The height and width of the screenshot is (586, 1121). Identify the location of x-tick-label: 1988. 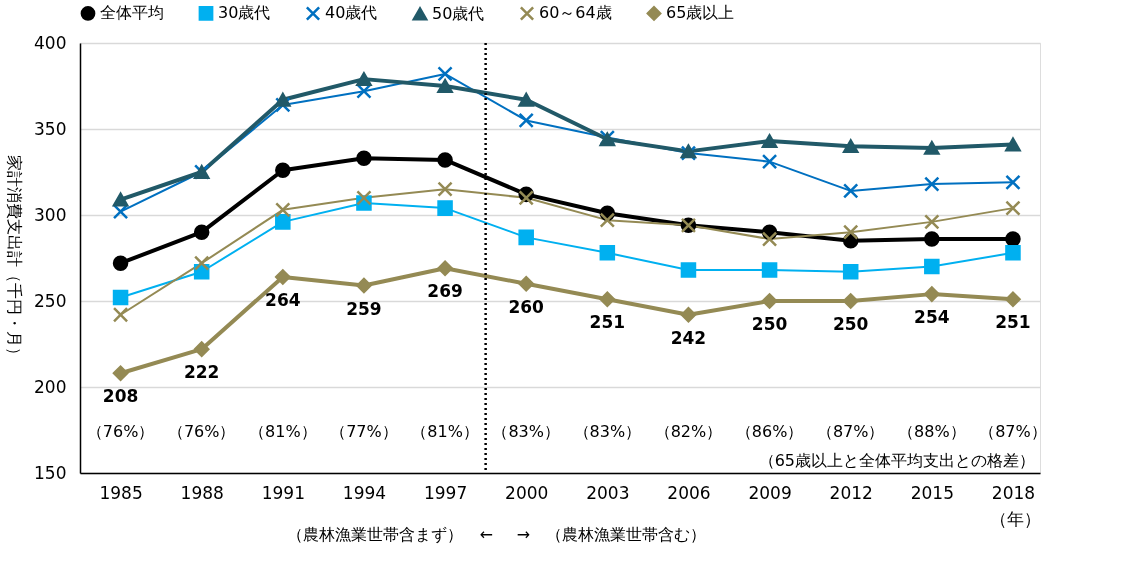
(202, 492).